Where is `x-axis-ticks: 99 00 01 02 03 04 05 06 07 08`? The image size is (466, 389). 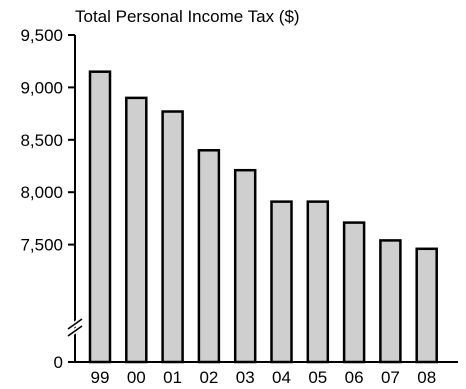
x-axis-ticks: 99 00 01 02 03 04 05 06 07 08 is located at coordinates (264, 377).